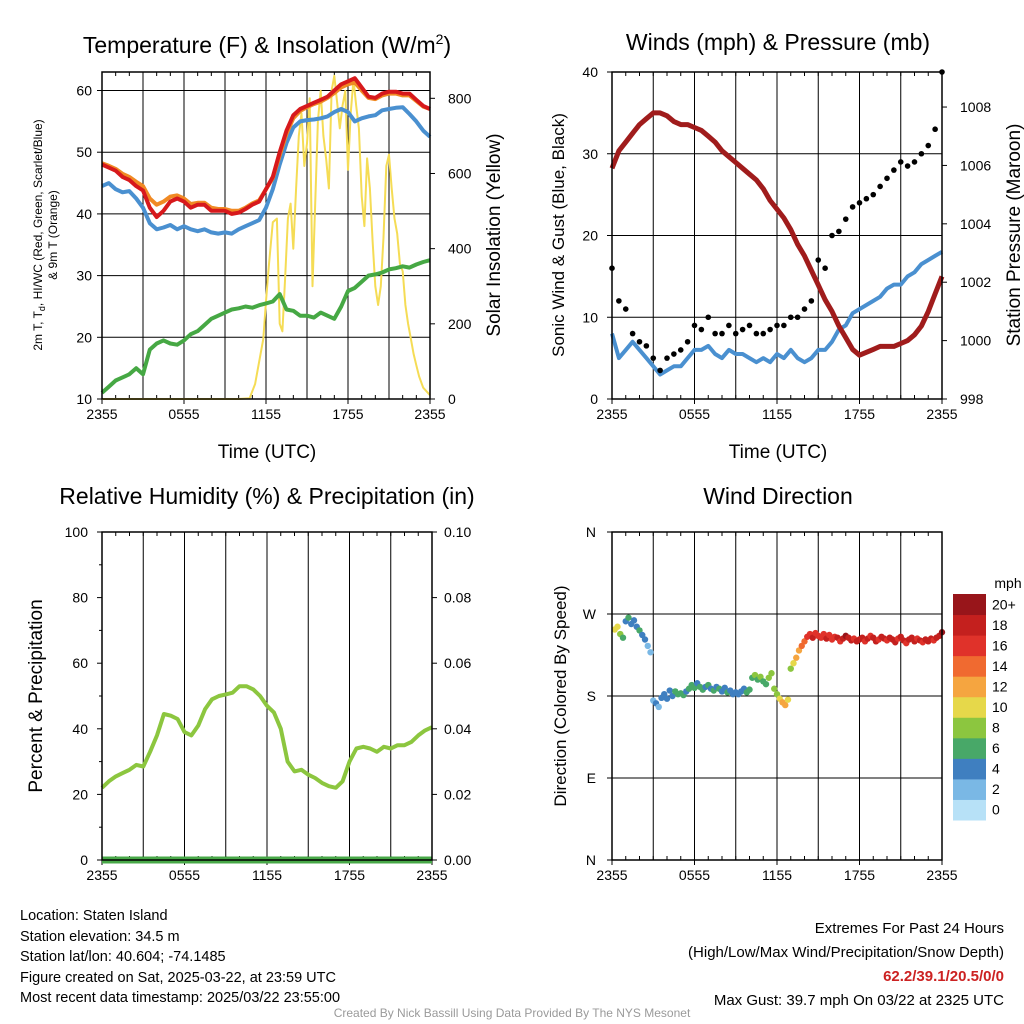  Describe the element at coordinates (858, 1000) in the screenshot. I see `max-gust: Max Gust: 39.7 mph On 03/22 at 2325 UTC` at that location.